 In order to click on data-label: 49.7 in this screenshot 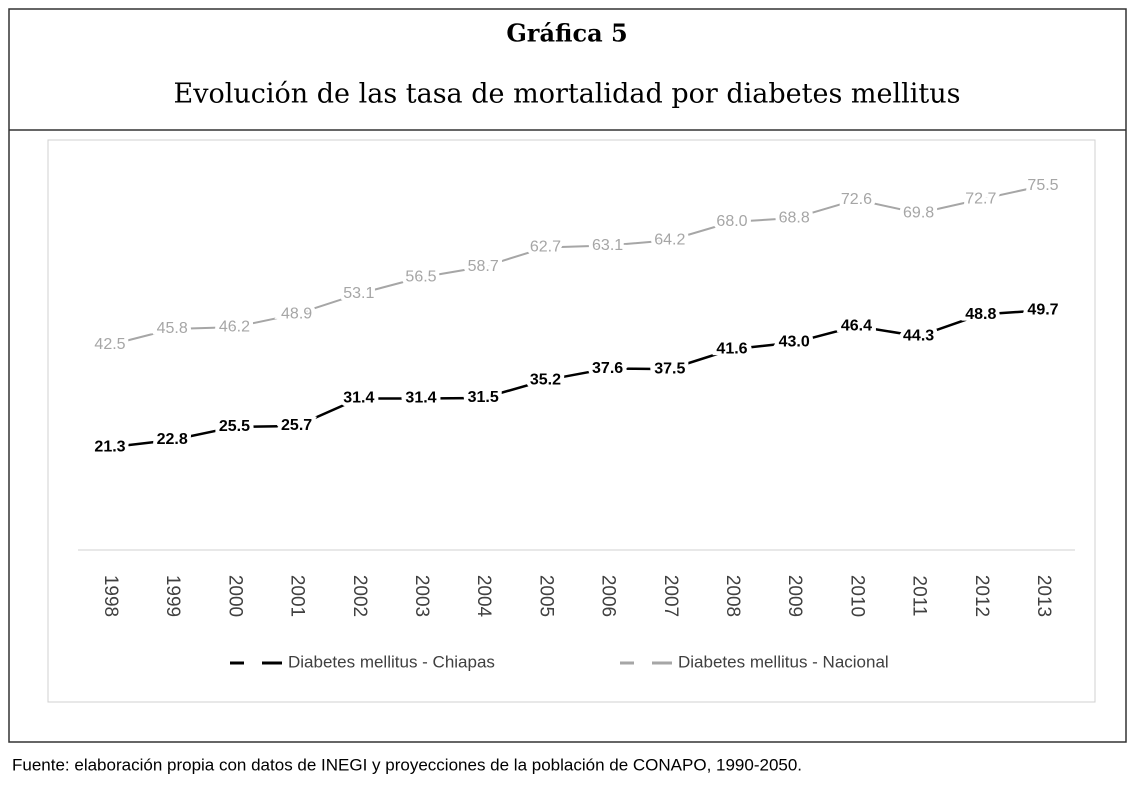, I will do `click(1042, 309)`.